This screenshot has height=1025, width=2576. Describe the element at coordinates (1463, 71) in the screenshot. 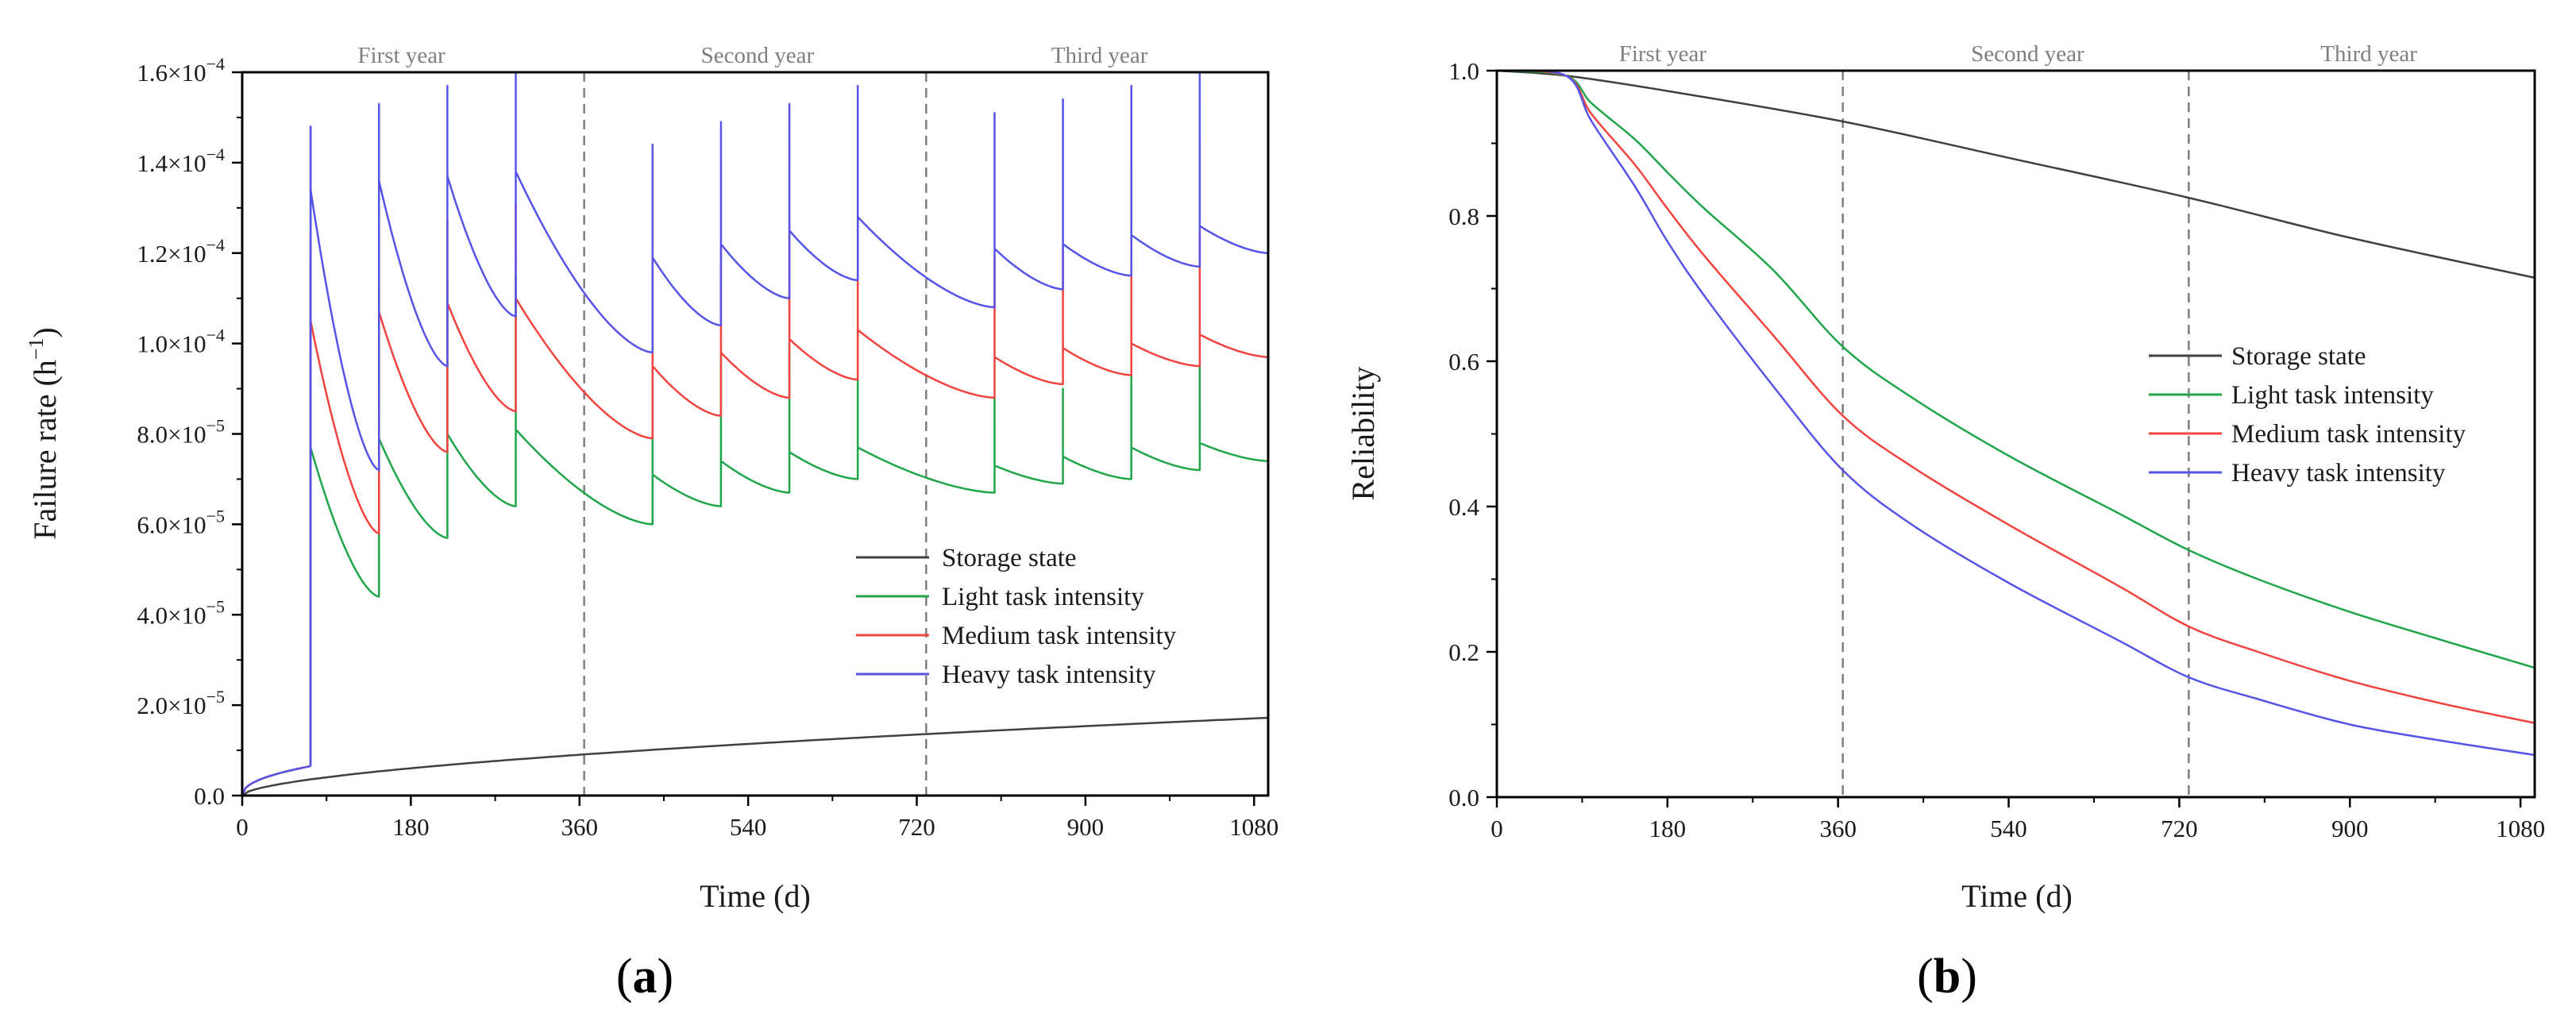

I see `y-tick-label-5: 1.0` at that location.